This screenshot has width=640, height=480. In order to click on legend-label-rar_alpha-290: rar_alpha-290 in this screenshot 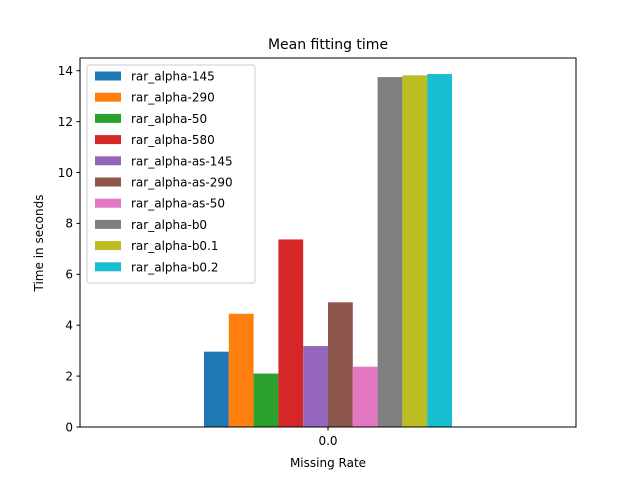, I will do `click(173, 98)`.